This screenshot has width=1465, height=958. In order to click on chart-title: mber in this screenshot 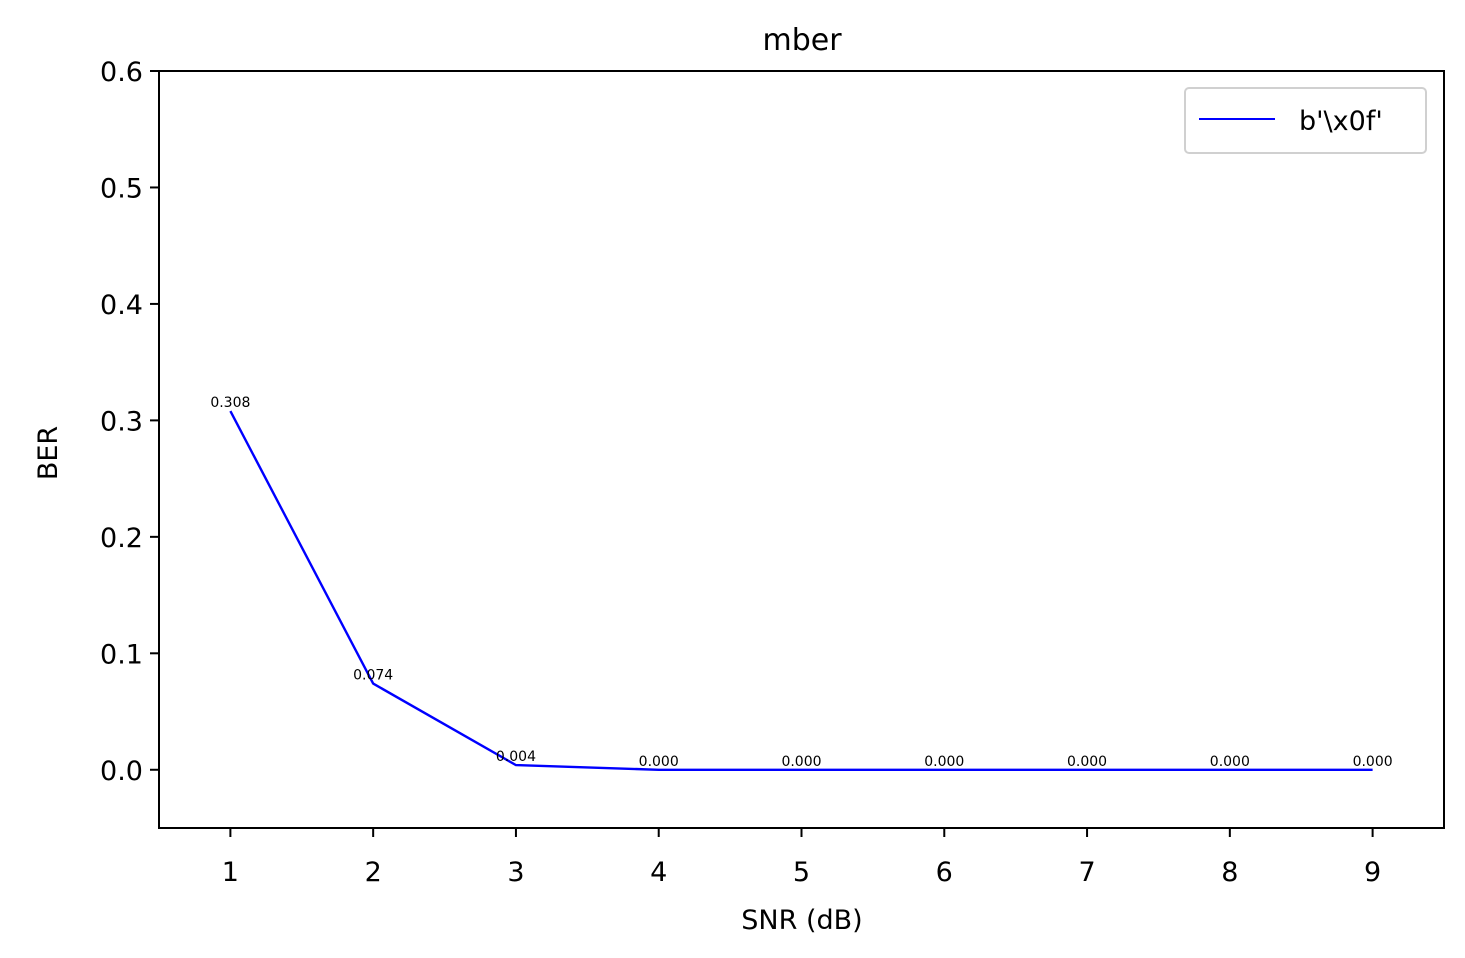, I will do `click(802, 40)`.